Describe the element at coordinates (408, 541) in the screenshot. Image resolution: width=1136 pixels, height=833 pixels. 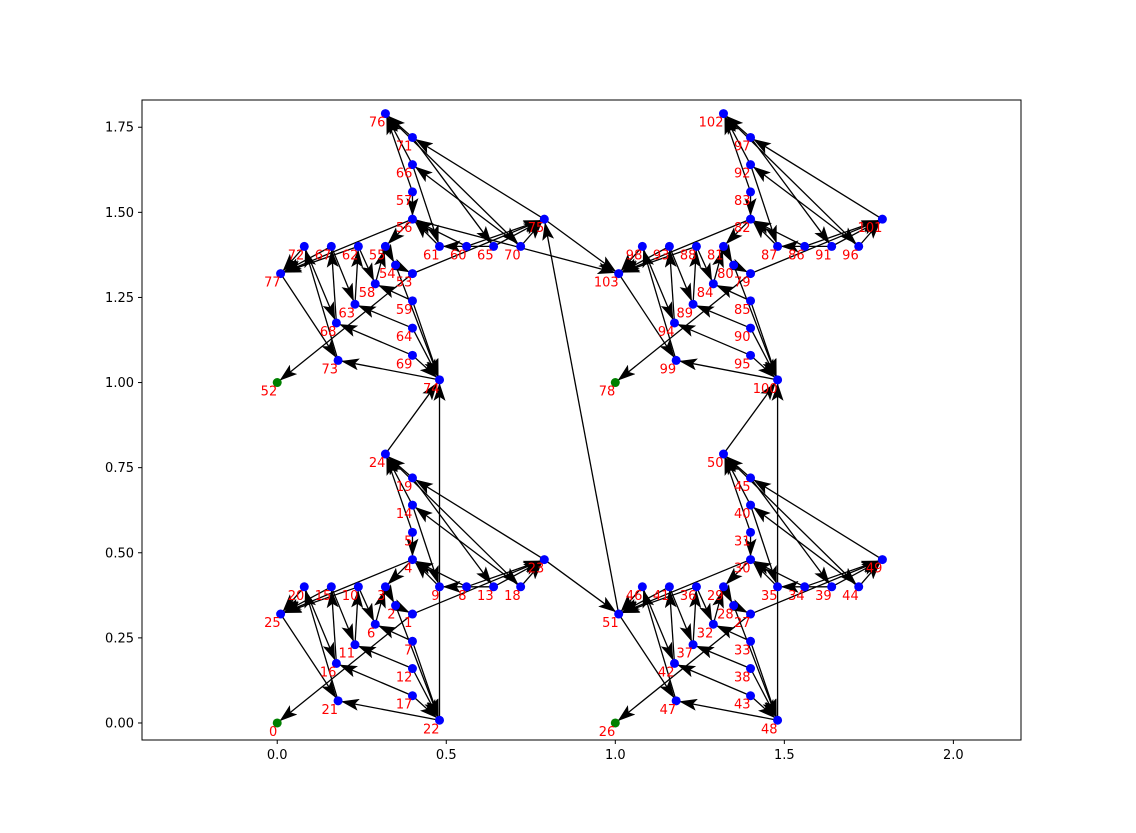
I see `node-label-5: 5` at that location.